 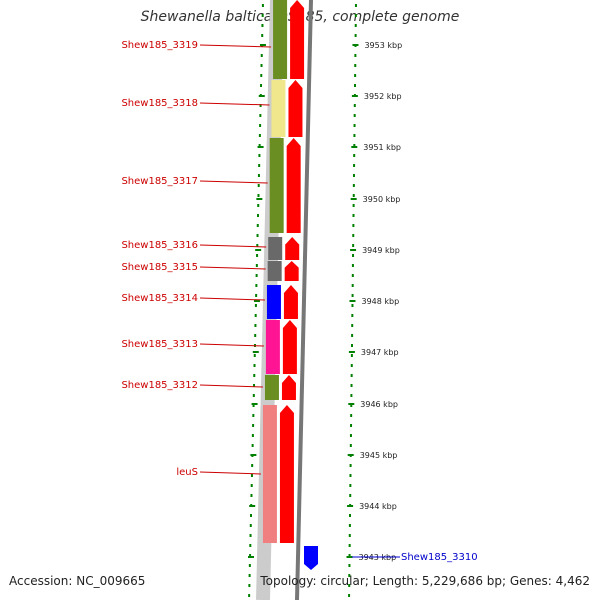 I want to click on accession-text: Accession: NC_009665, so click(x=77, y=581).